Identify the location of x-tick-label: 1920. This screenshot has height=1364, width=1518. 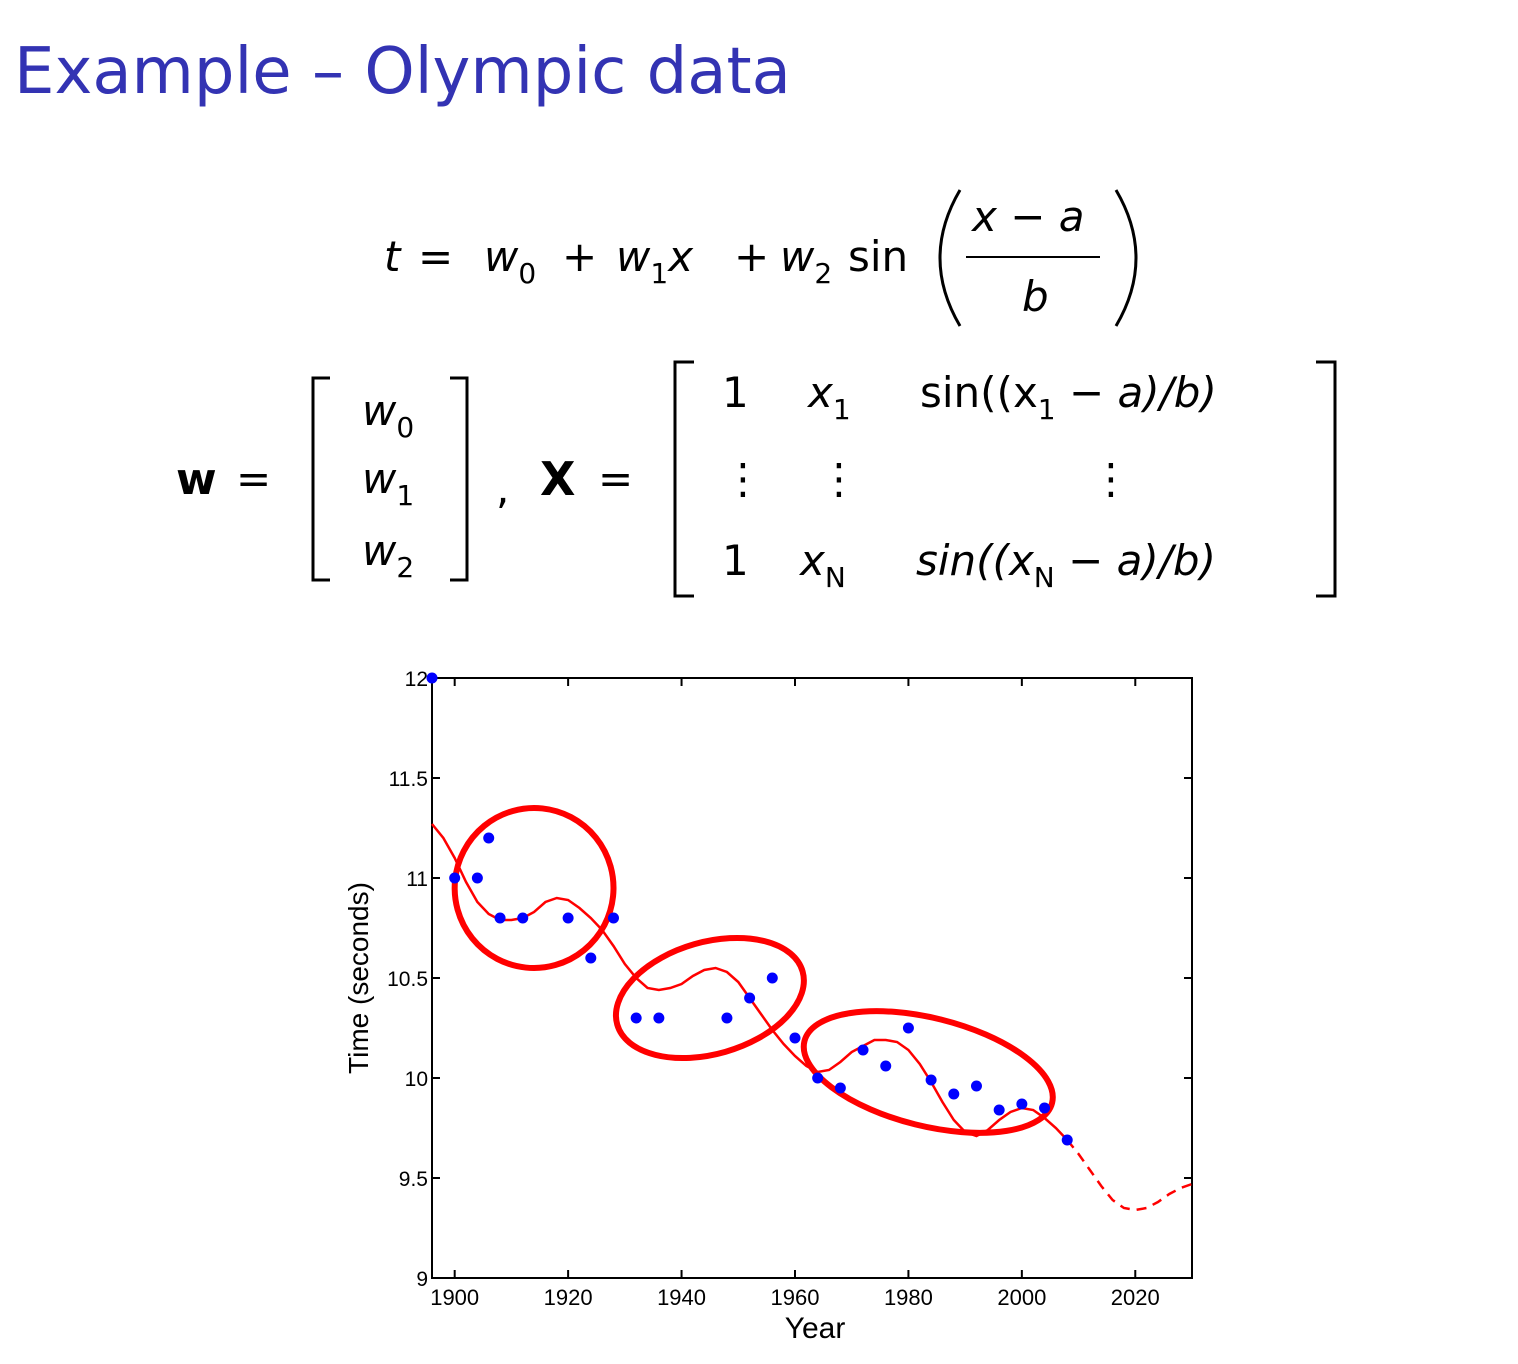
(568, 1297).